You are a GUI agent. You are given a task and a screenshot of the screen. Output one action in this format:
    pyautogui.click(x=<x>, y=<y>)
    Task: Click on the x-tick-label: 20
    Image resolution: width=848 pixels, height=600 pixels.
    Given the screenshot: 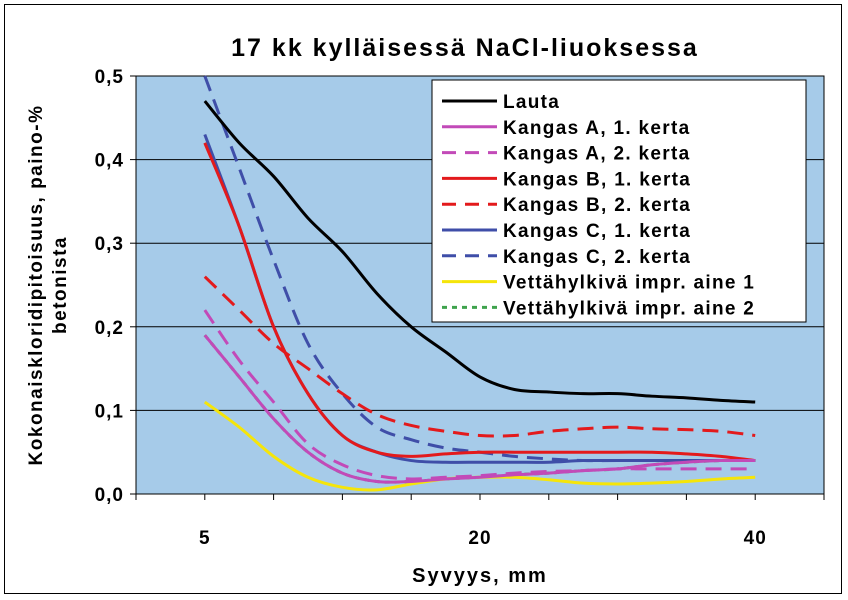 What is the action you would take?
    pyautogui.click(x=479, y=538)
    